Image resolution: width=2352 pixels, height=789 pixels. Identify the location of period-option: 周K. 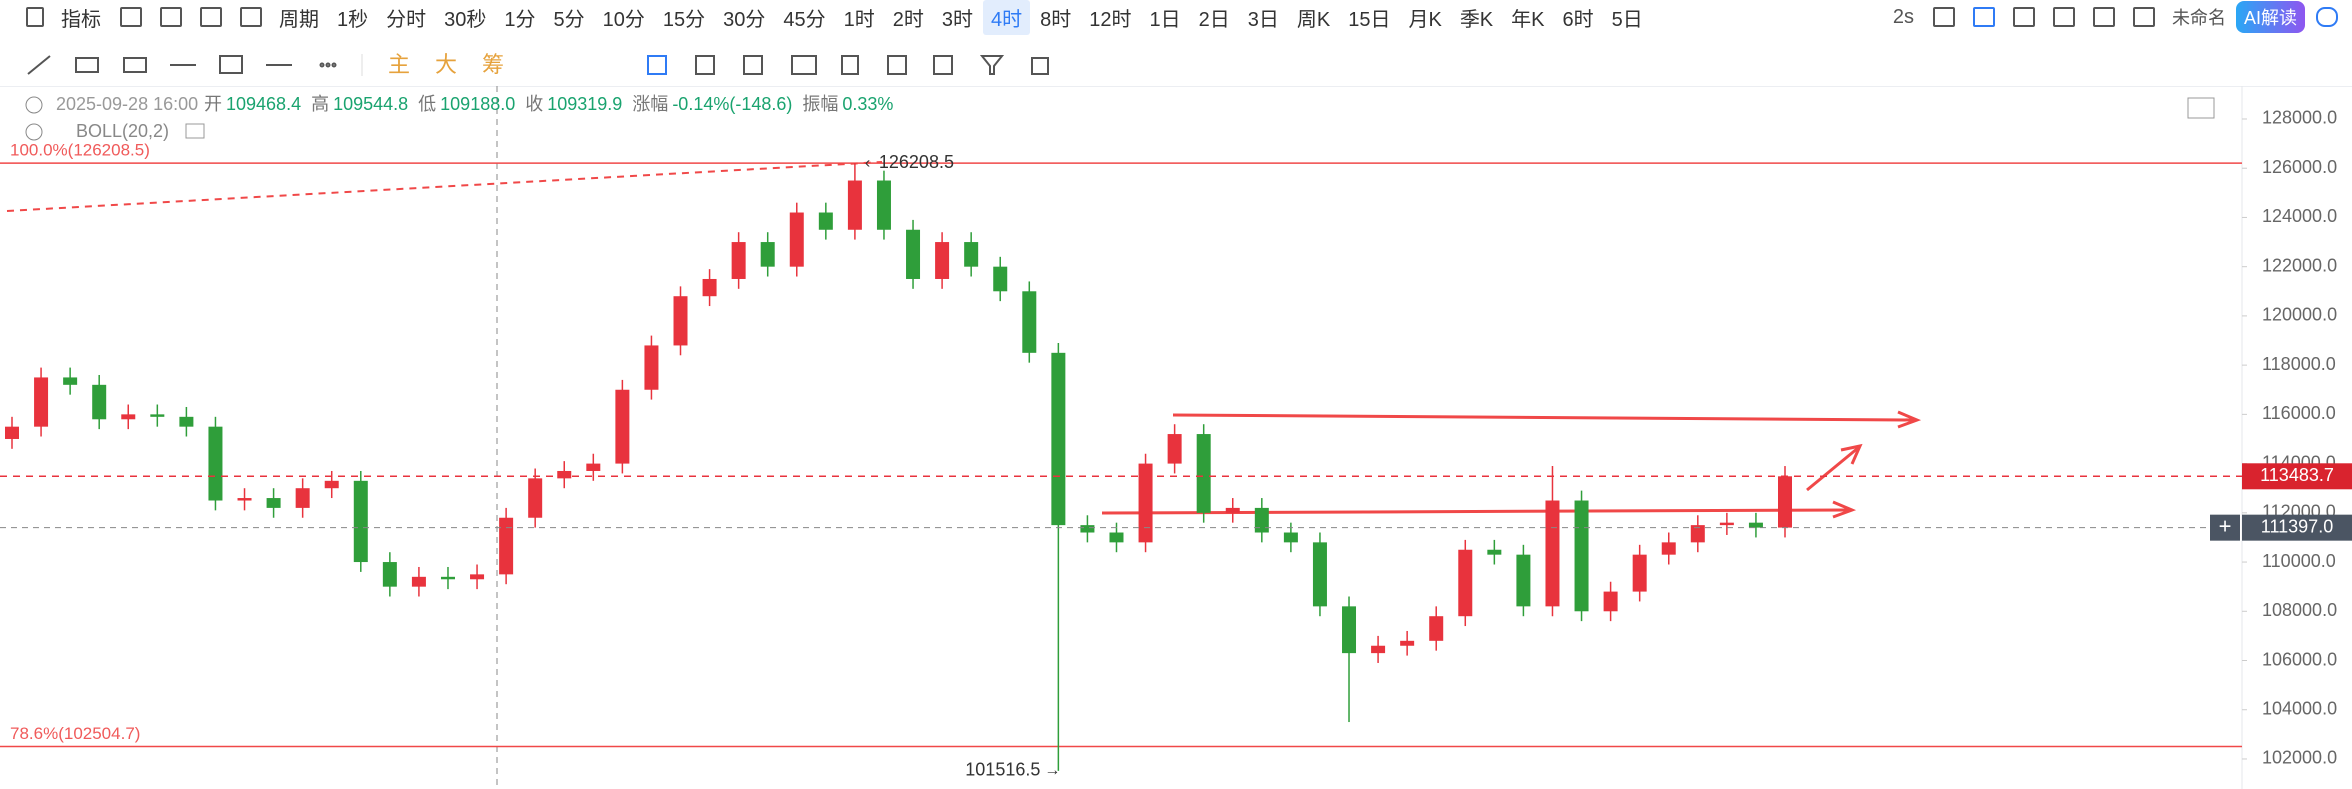
(1313, 19).